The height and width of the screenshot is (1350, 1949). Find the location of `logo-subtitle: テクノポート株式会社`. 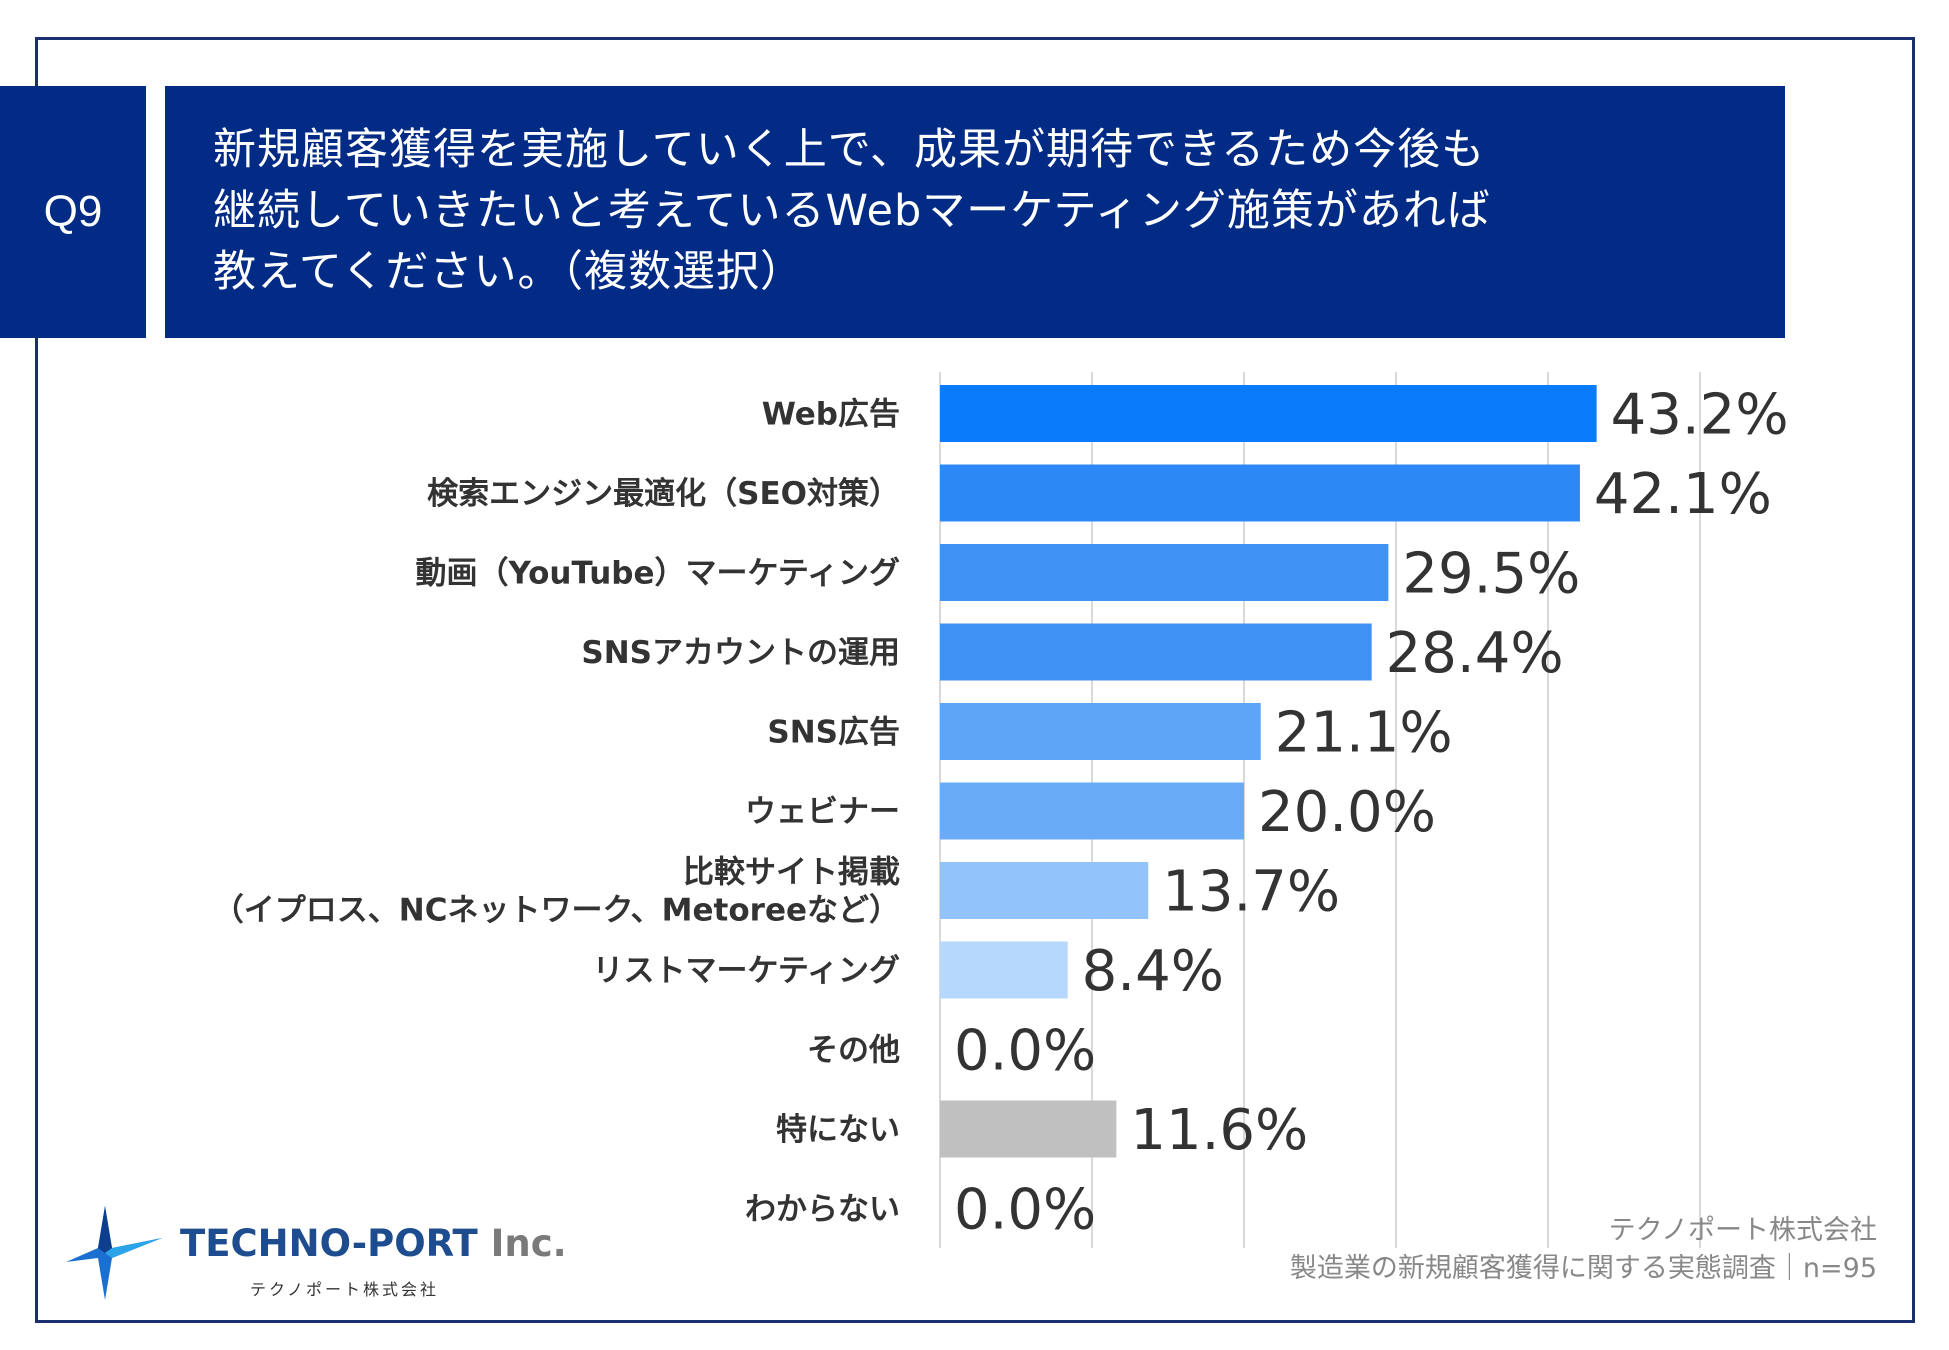

logo-subtitle: テクノポート株式会社 is located at coordinates (345, 1289).